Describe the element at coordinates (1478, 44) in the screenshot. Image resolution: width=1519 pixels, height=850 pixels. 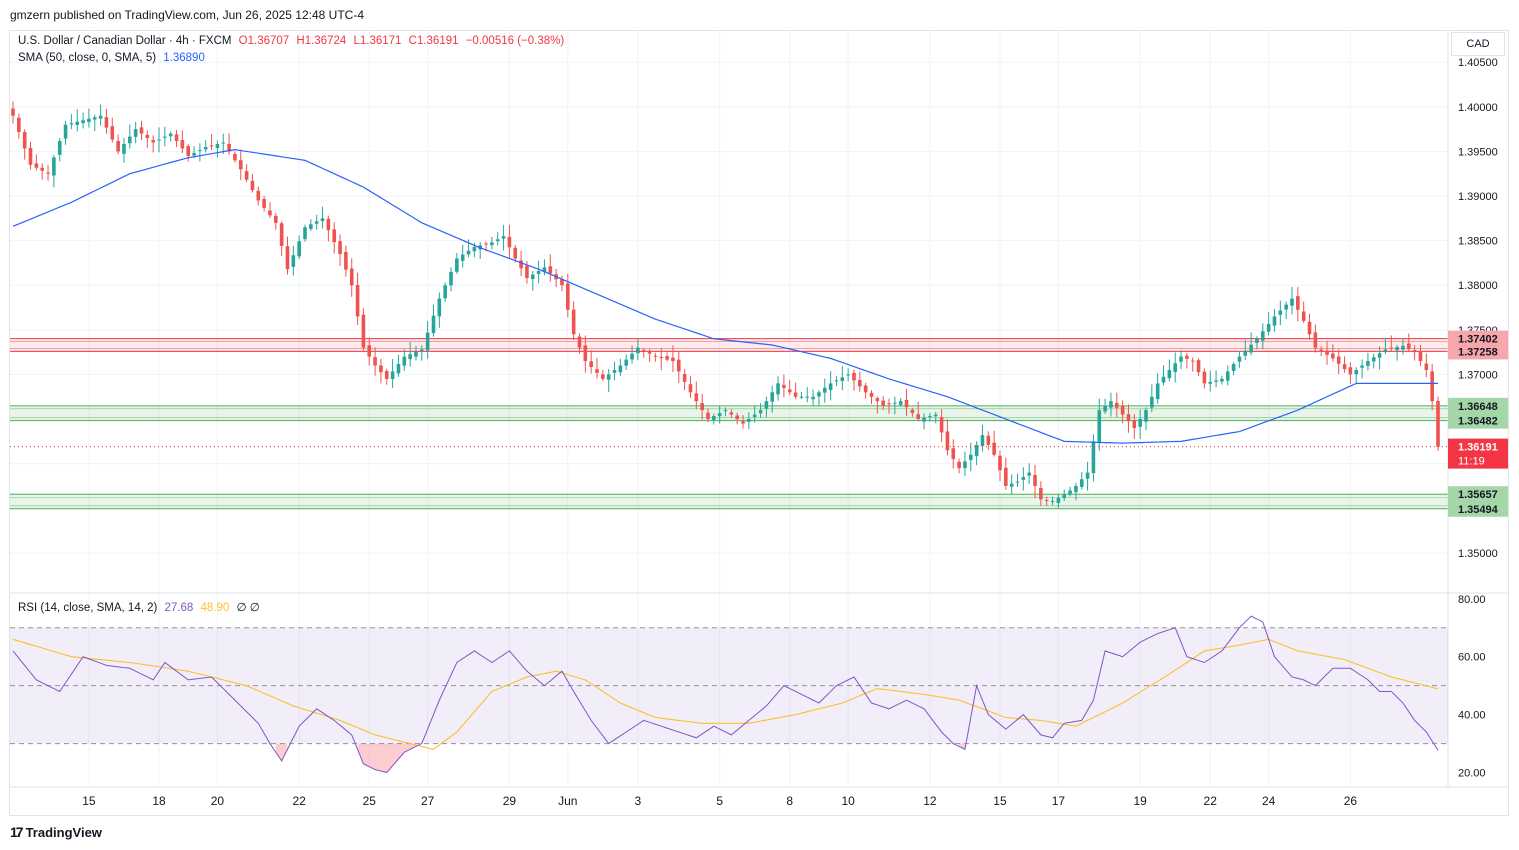
I see `currency-button: CAD` at that location.